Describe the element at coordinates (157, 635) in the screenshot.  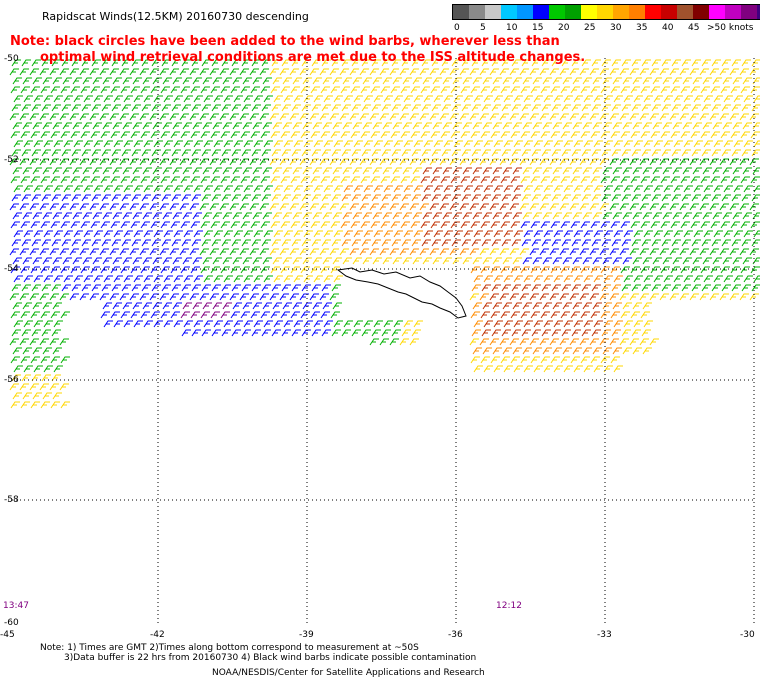
I see `lon-label: -42` at that location.